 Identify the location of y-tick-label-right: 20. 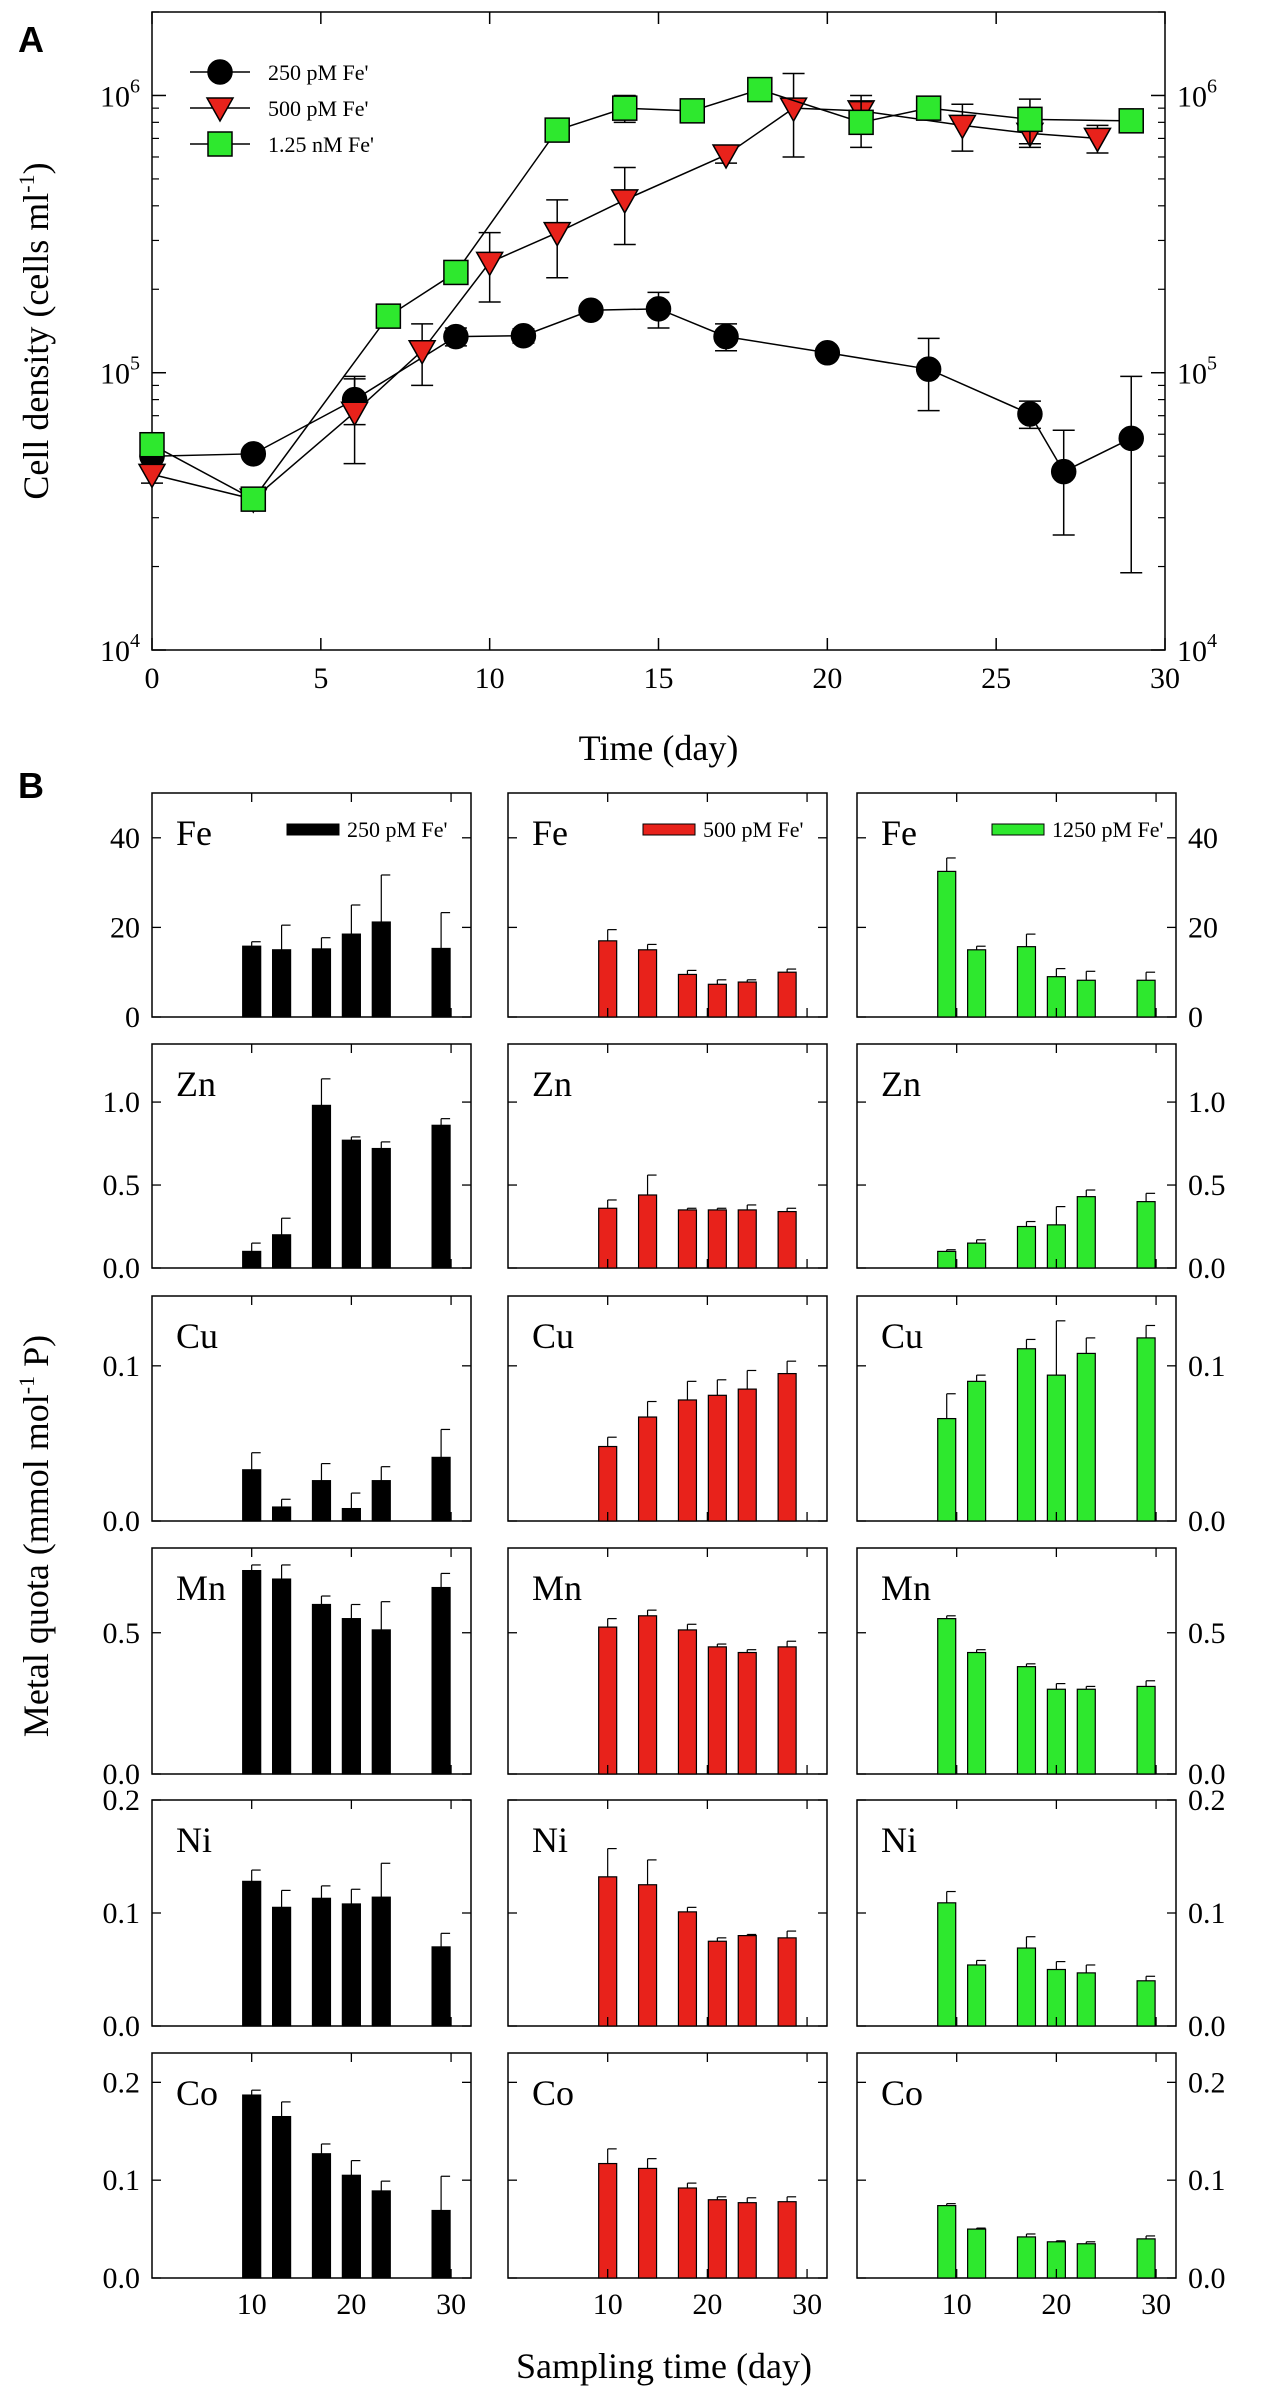
(1203, 927).